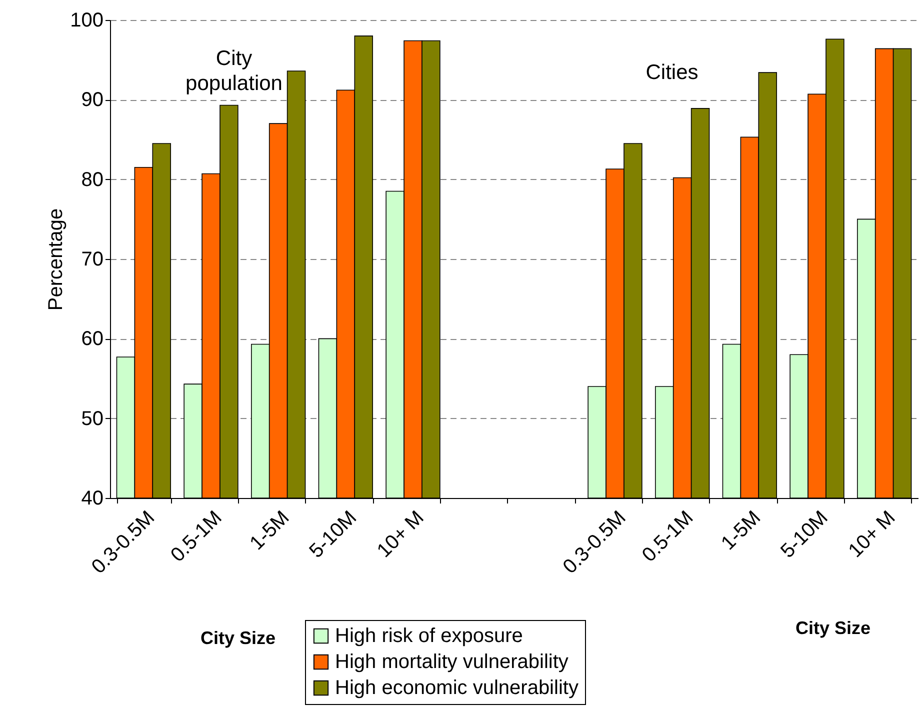  I want to click on legend-label: High mortality vulnerability, so click(451, 662).